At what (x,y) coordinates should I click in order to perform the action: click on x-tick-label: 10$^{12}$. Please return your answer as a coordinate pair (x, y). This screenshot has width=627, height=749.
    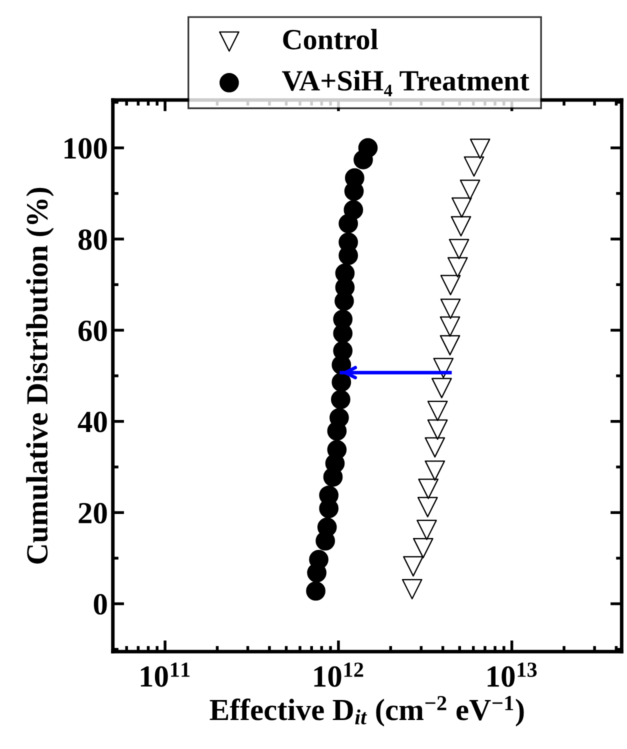
    Looking at the image, I should click on (339, 674).